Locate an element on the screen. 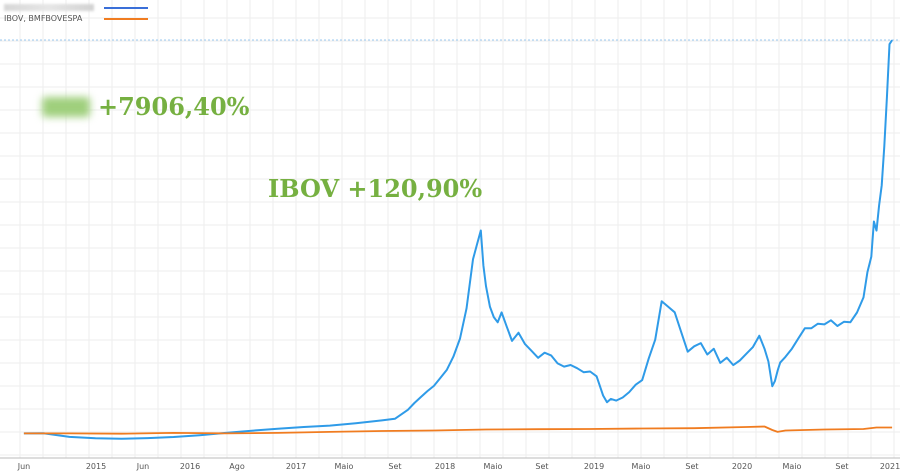 The width and height of the screenshot is (900, 475). x-tick-label: 2017 is located at coordinates (296, 466).